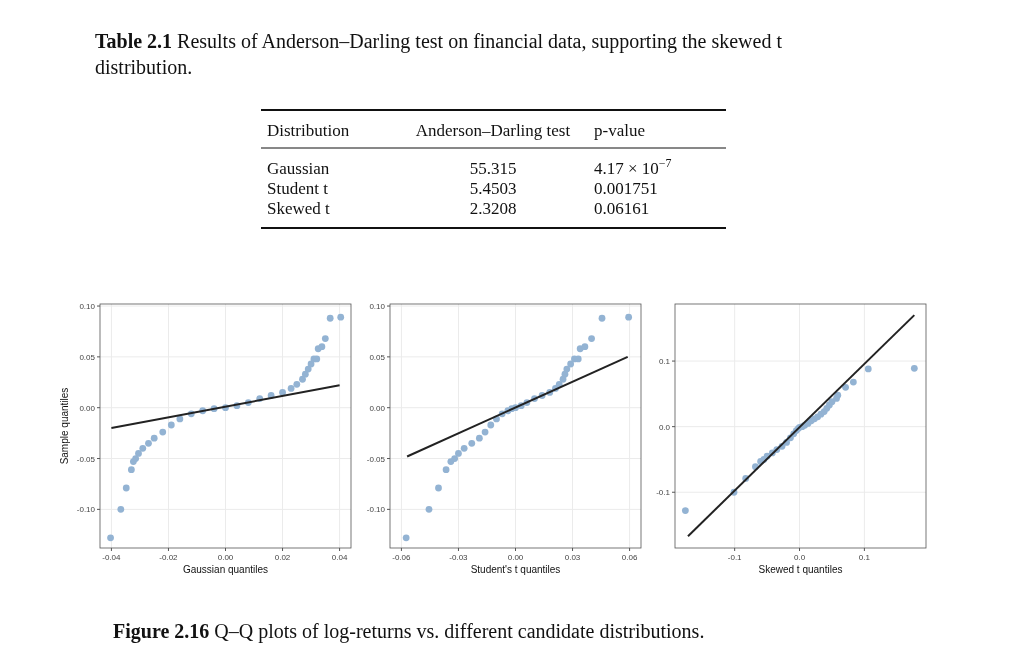 The image size is (1024, 663). What do you see at coordinates (64, 426) in the screenshot?
I see `y-axis-title: Sample quantiles` at bounding box center [64, 426].